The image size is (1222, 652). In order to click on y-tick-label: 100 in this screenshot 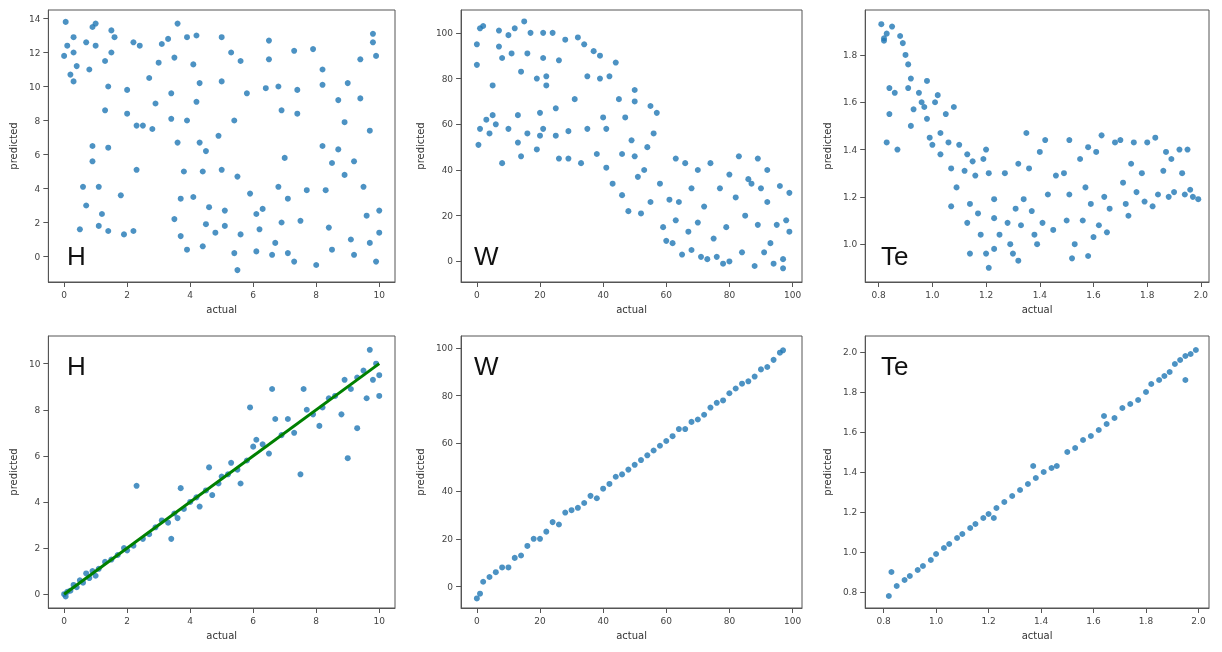, I will do `click(444, 32)`.